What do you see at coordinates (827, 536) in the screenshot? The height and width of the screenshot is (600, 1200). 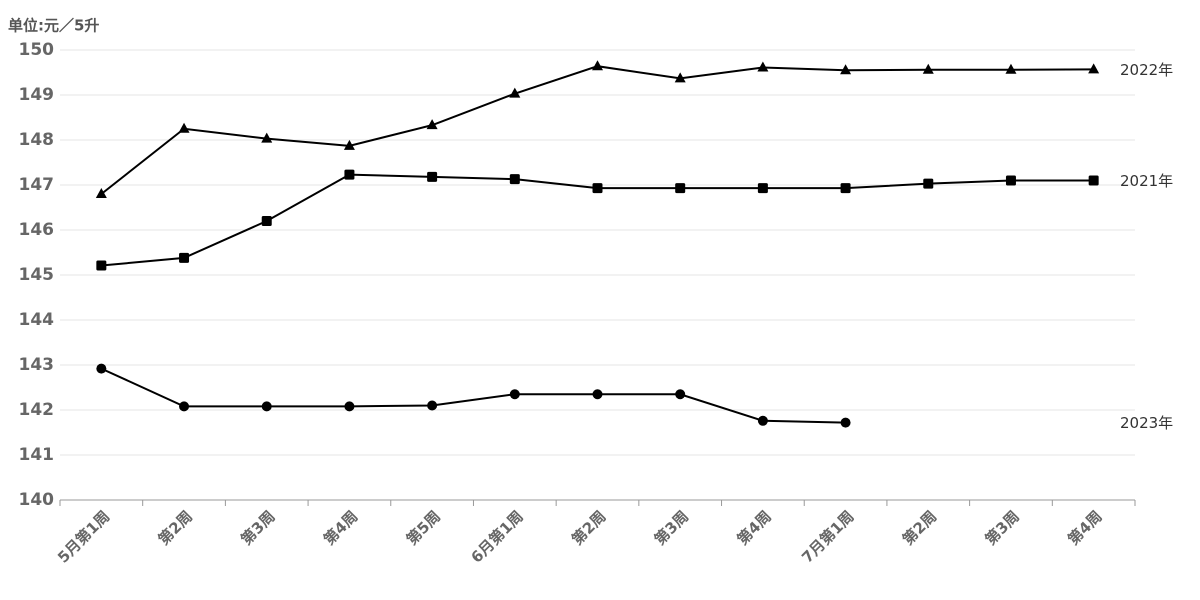 I see `x-tick-label: 7月第1周` at bounding box center [827, 536].